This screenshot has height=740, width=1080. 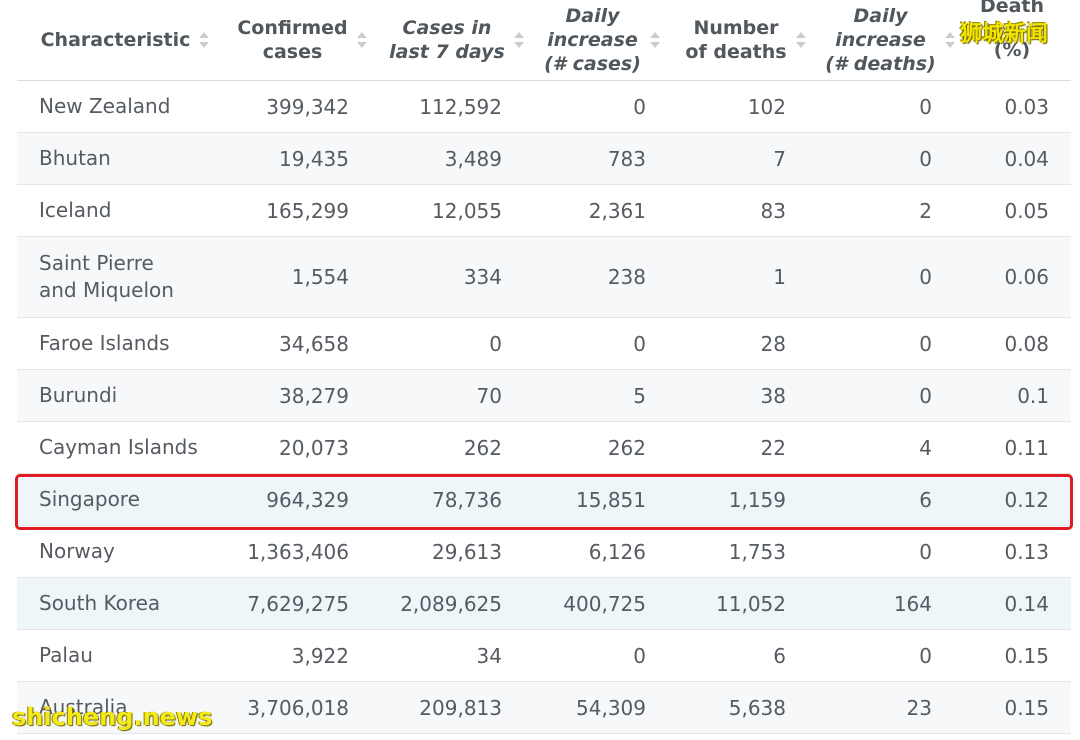 I want to click on column-header-death-rate: Death (%), so click(x=1012, y=40).